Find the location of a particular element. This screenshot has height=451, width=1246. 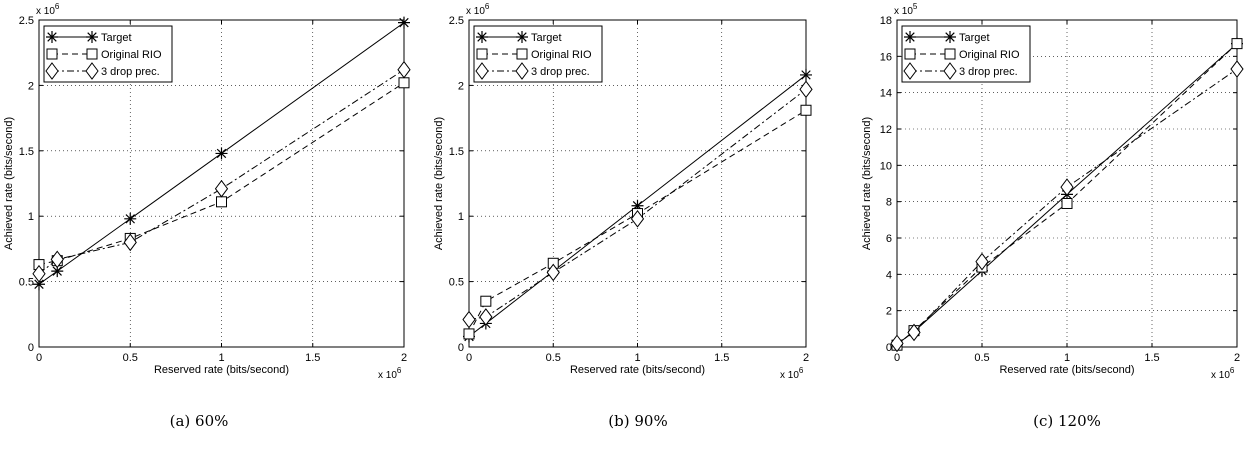

chart-0-x-tick-label: 2 is located at coordinates (404, 358).